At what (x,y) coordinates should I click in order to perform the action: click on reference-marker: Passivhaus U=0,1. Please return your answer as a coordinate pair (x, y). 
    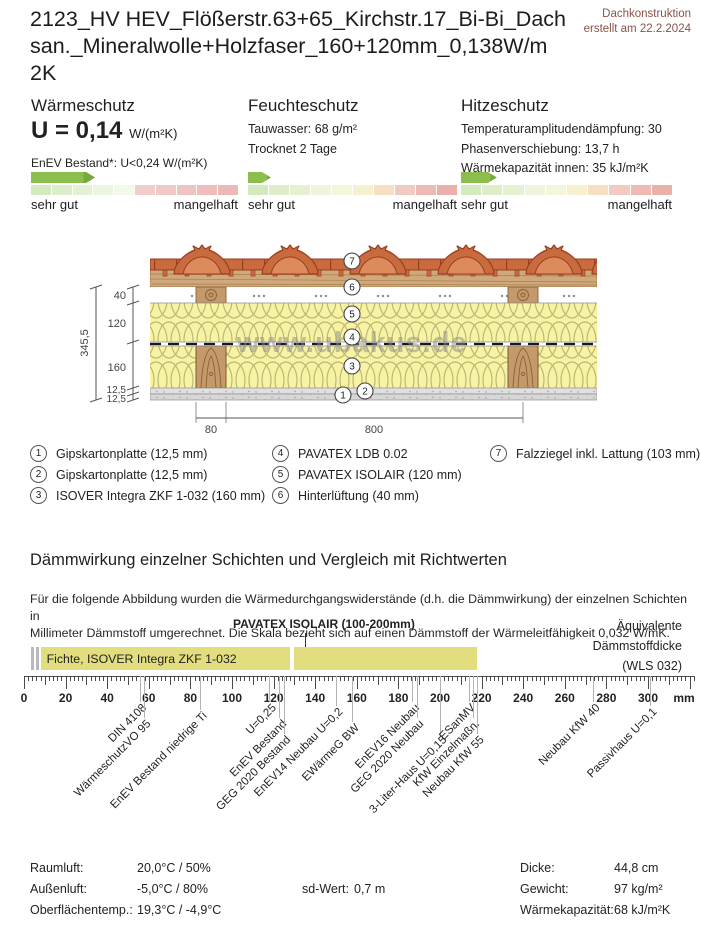
    Looking at the image, I should click on (622, 728).